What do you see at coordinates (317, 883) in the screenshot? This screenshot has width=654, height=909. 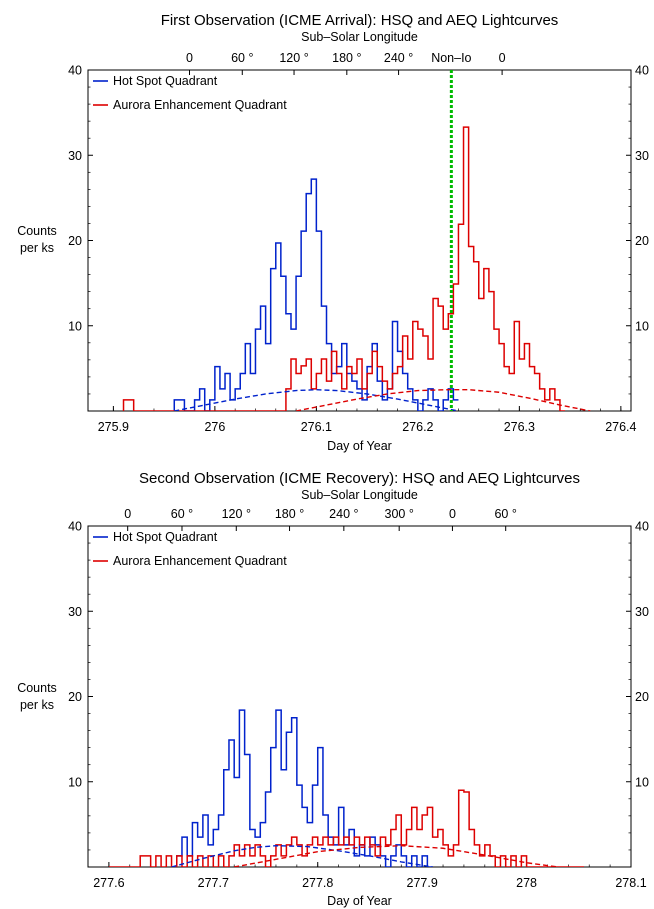 I see `x-tick-label: 277.8` at bounding box center [317, 883].